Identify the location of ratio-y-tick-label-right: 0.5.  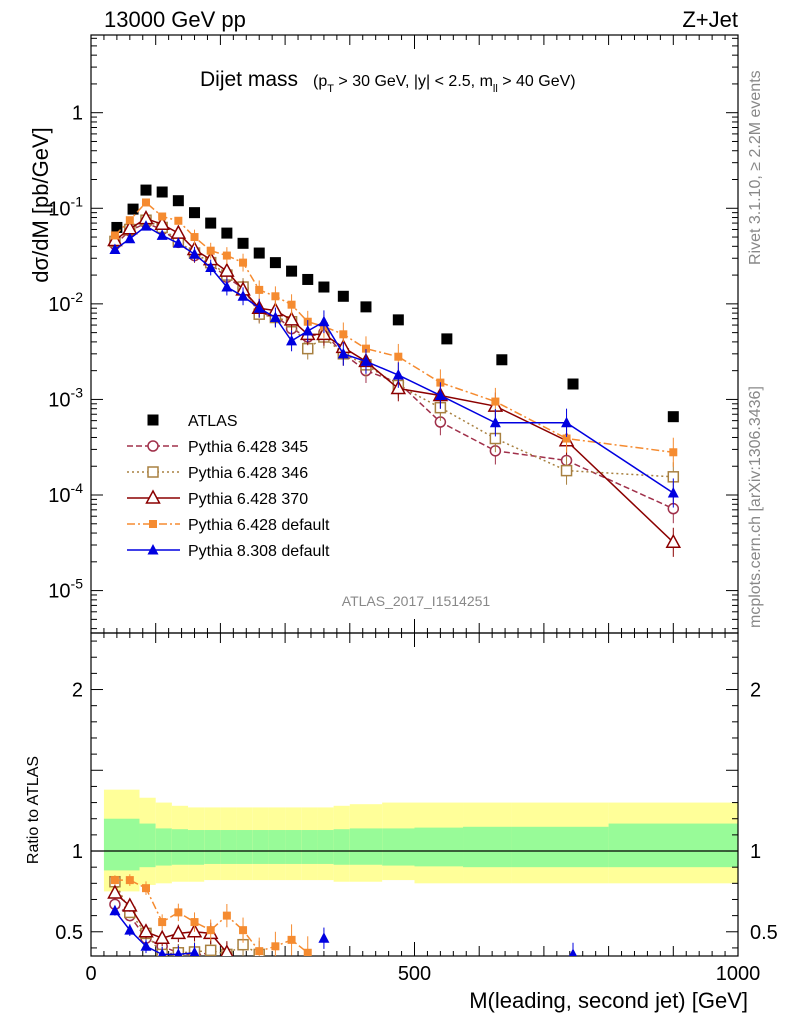
(764, 933).